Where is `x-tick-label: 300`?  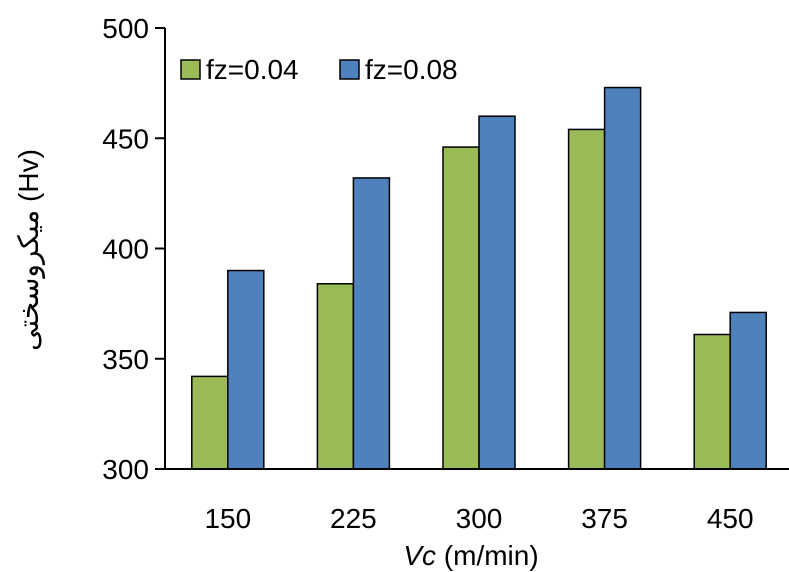
x-tick-label: 300 is located at coordinates (479, 518).